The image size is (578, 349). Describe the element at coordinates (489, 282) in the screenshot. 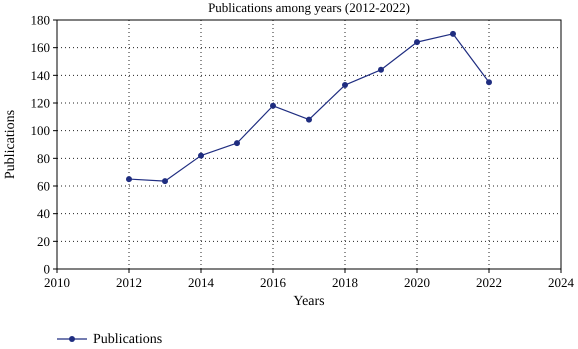

I see `x-tick-label: 2022` at that location.